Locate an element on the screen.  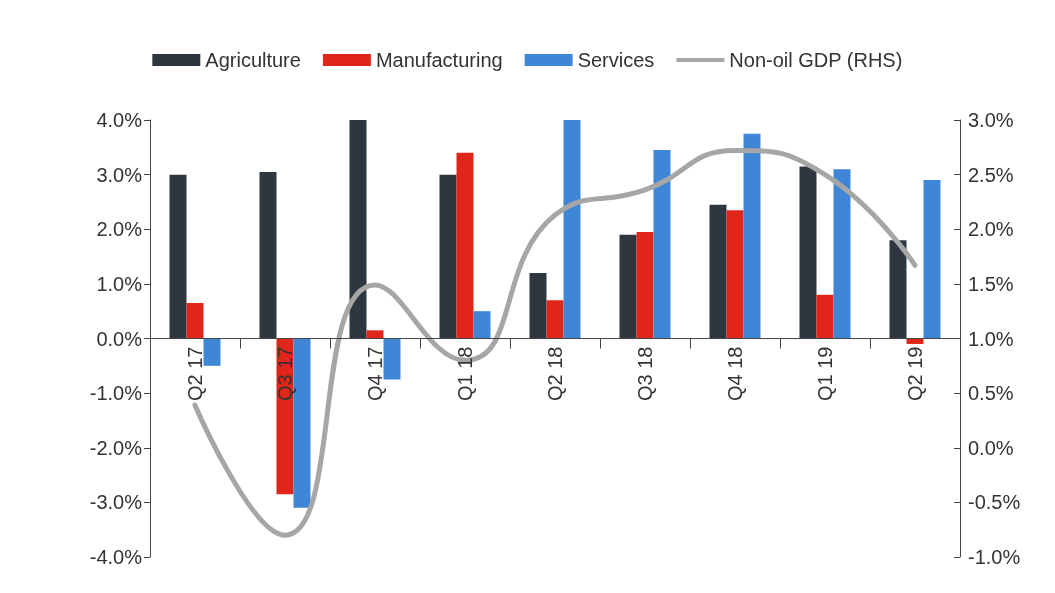
y-tick-label: 3.0% is located at coordinates (119, 174).